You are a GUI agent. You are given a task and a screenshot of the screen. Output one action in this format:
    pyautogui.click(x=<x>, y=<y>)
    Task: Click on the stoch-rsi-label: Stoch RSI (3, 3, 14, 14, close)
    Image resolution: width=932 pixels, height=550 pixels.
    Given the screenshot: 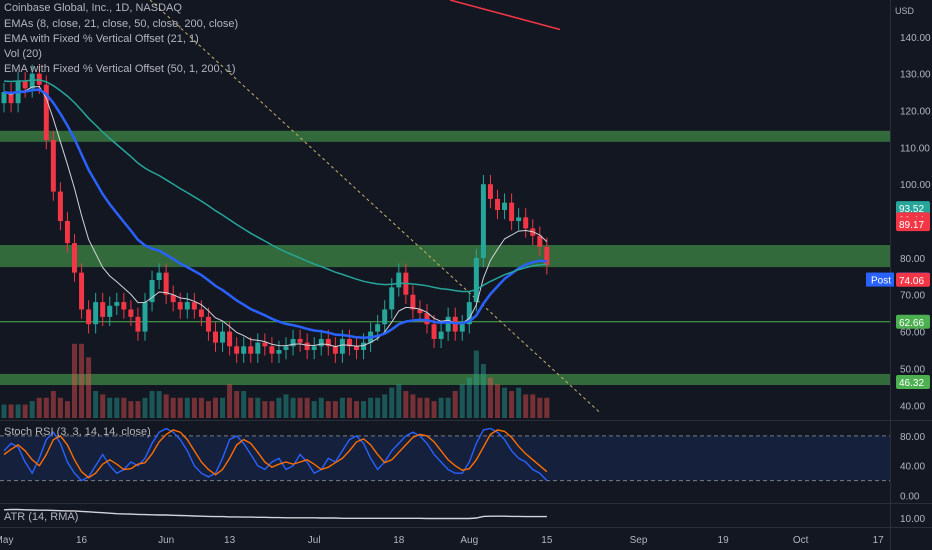 What is the action you would take?
    pyautogui.click(x=77, y=432)
    